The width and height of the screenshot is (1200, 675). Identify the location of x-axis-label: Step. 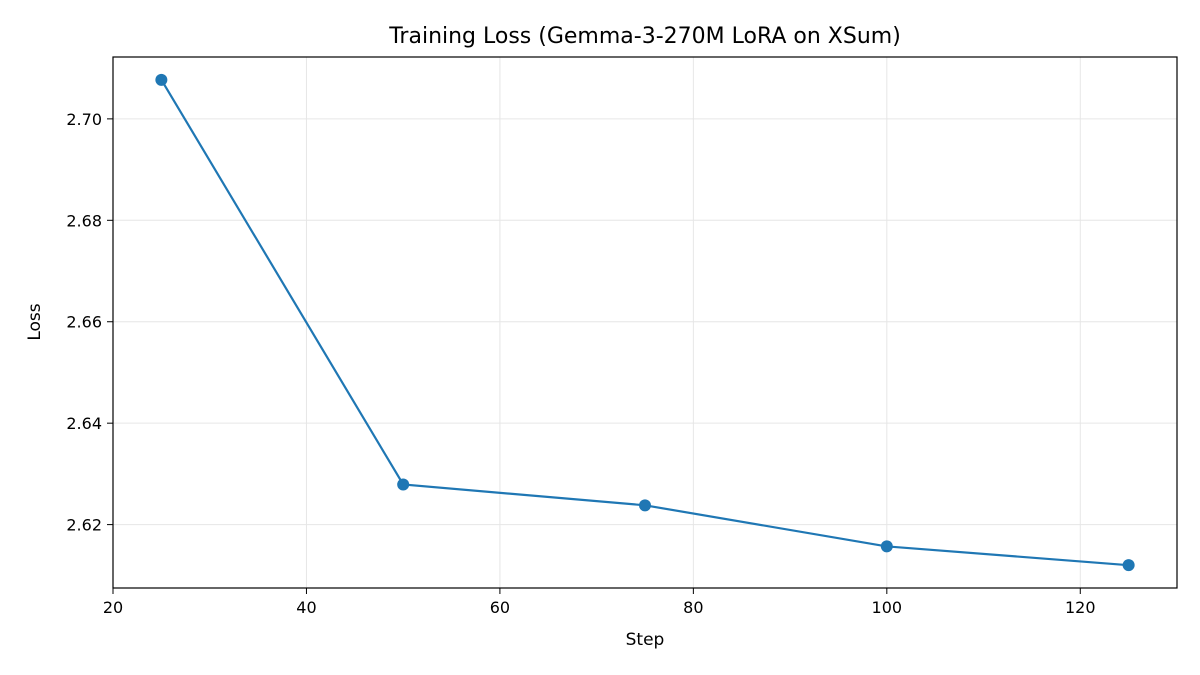
(645, 640).